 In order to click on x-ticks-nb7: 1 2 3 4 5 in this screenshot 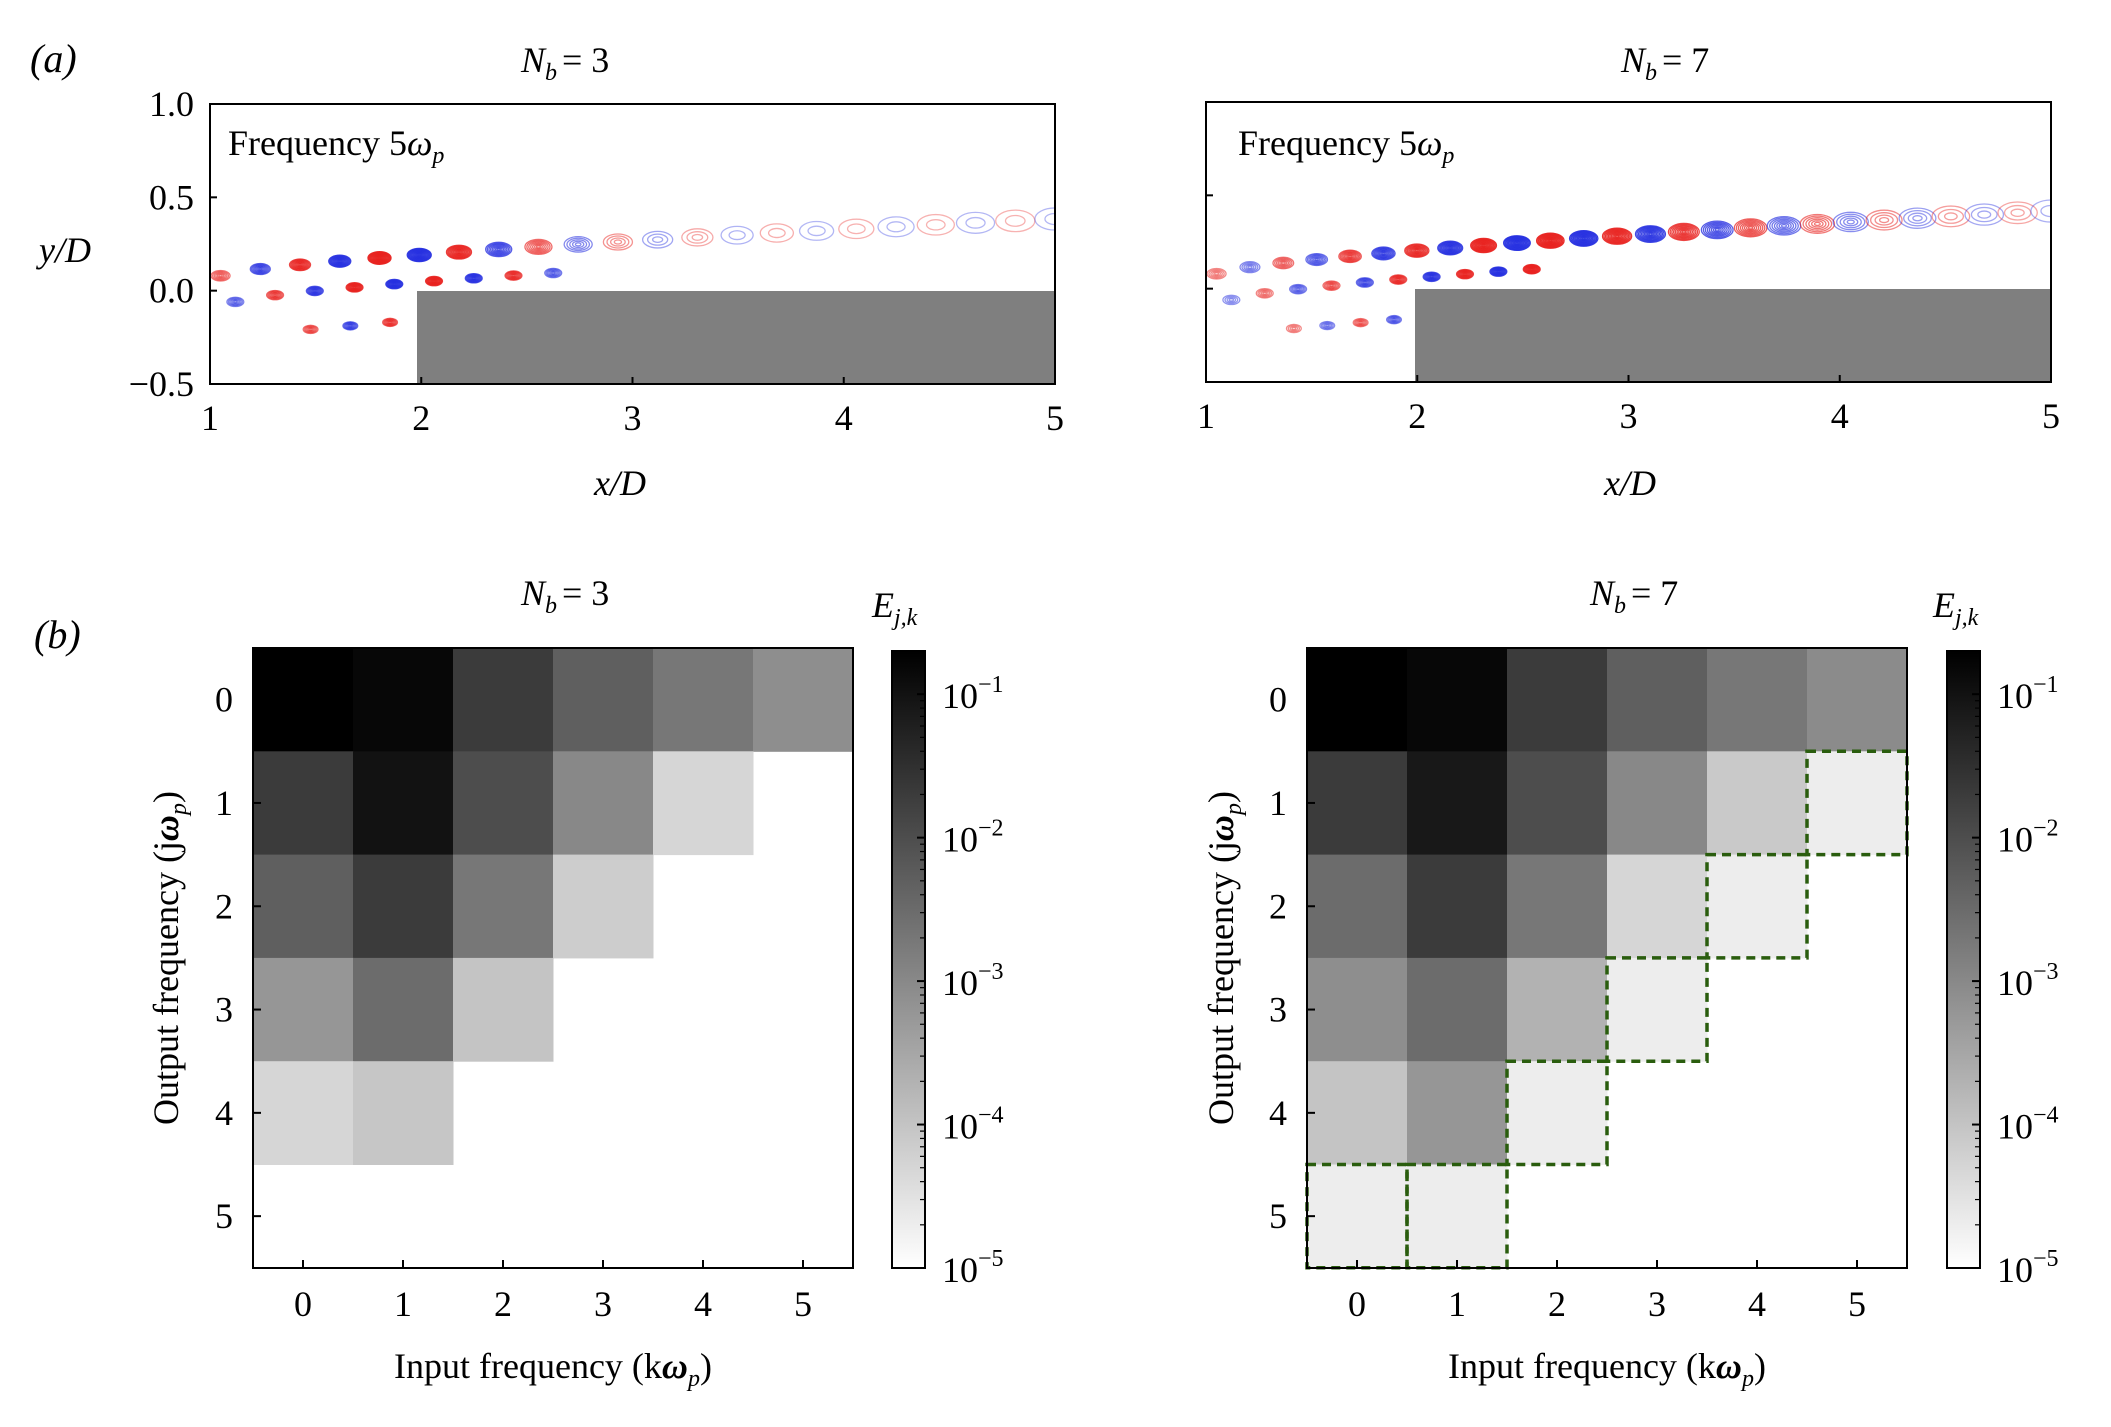, I will do `click(1628, 405)`.